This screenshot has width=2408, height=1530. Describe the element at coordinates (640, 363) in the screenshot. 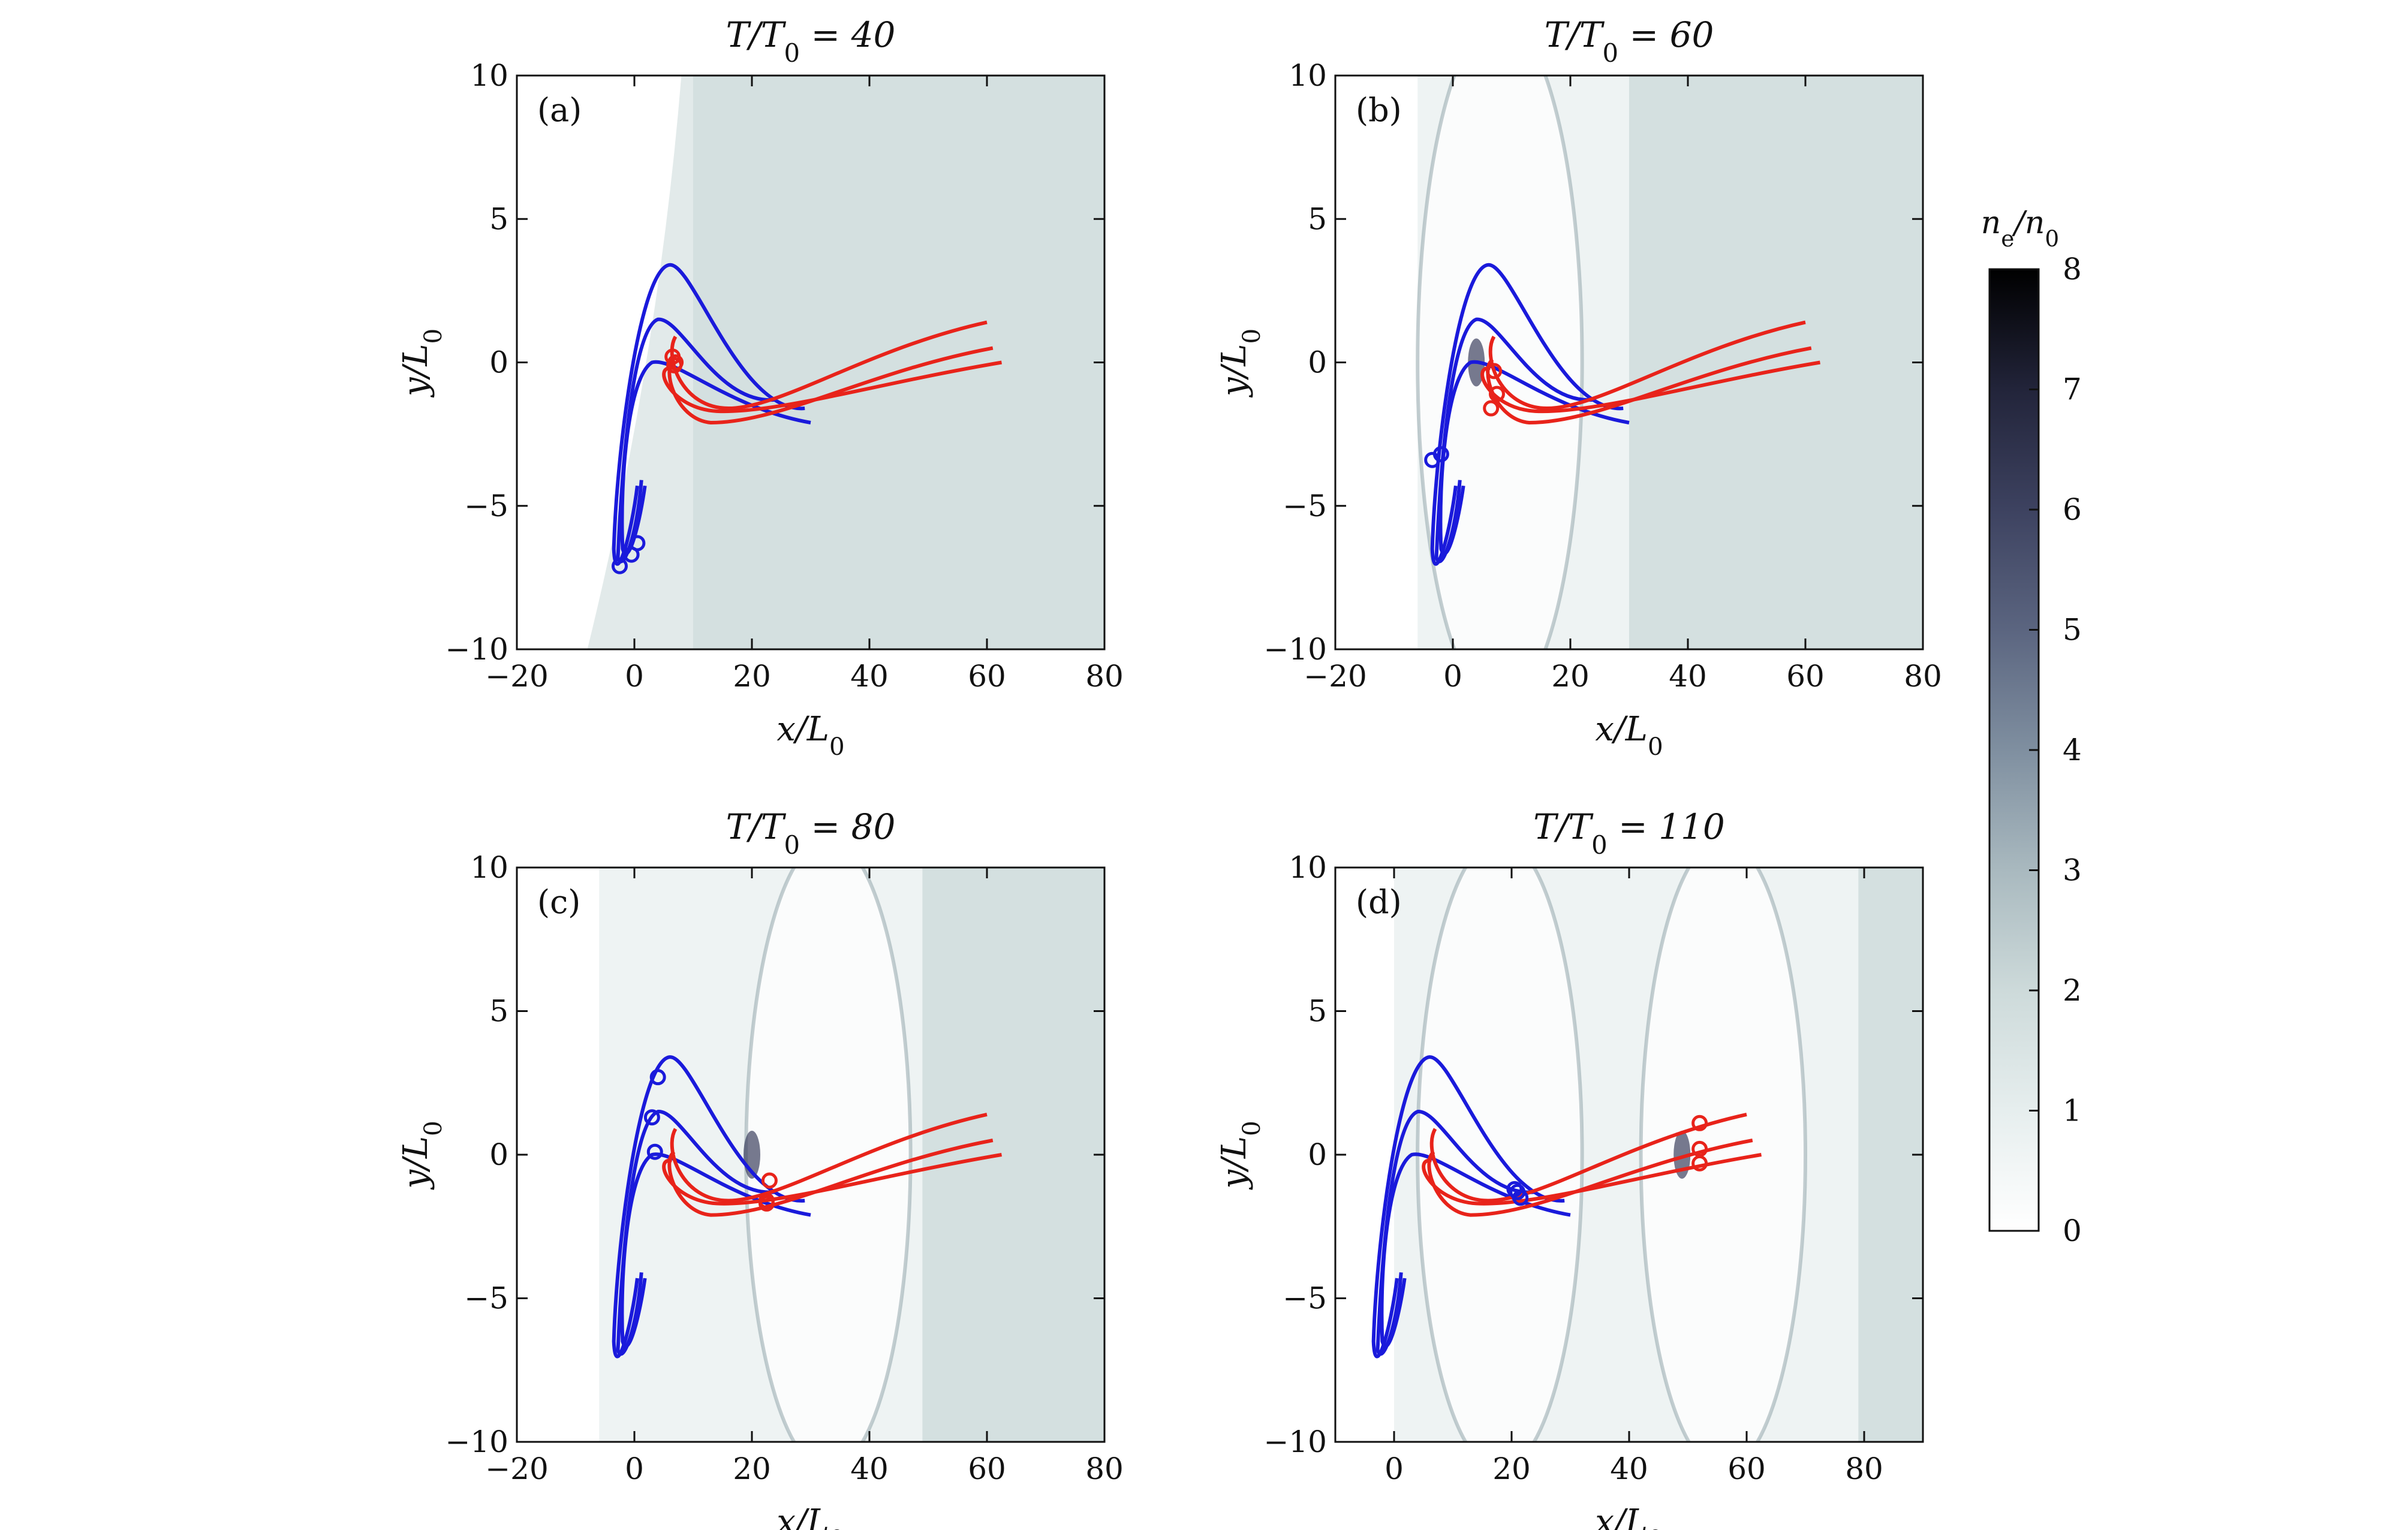

I see `compressed-edge` at that location.